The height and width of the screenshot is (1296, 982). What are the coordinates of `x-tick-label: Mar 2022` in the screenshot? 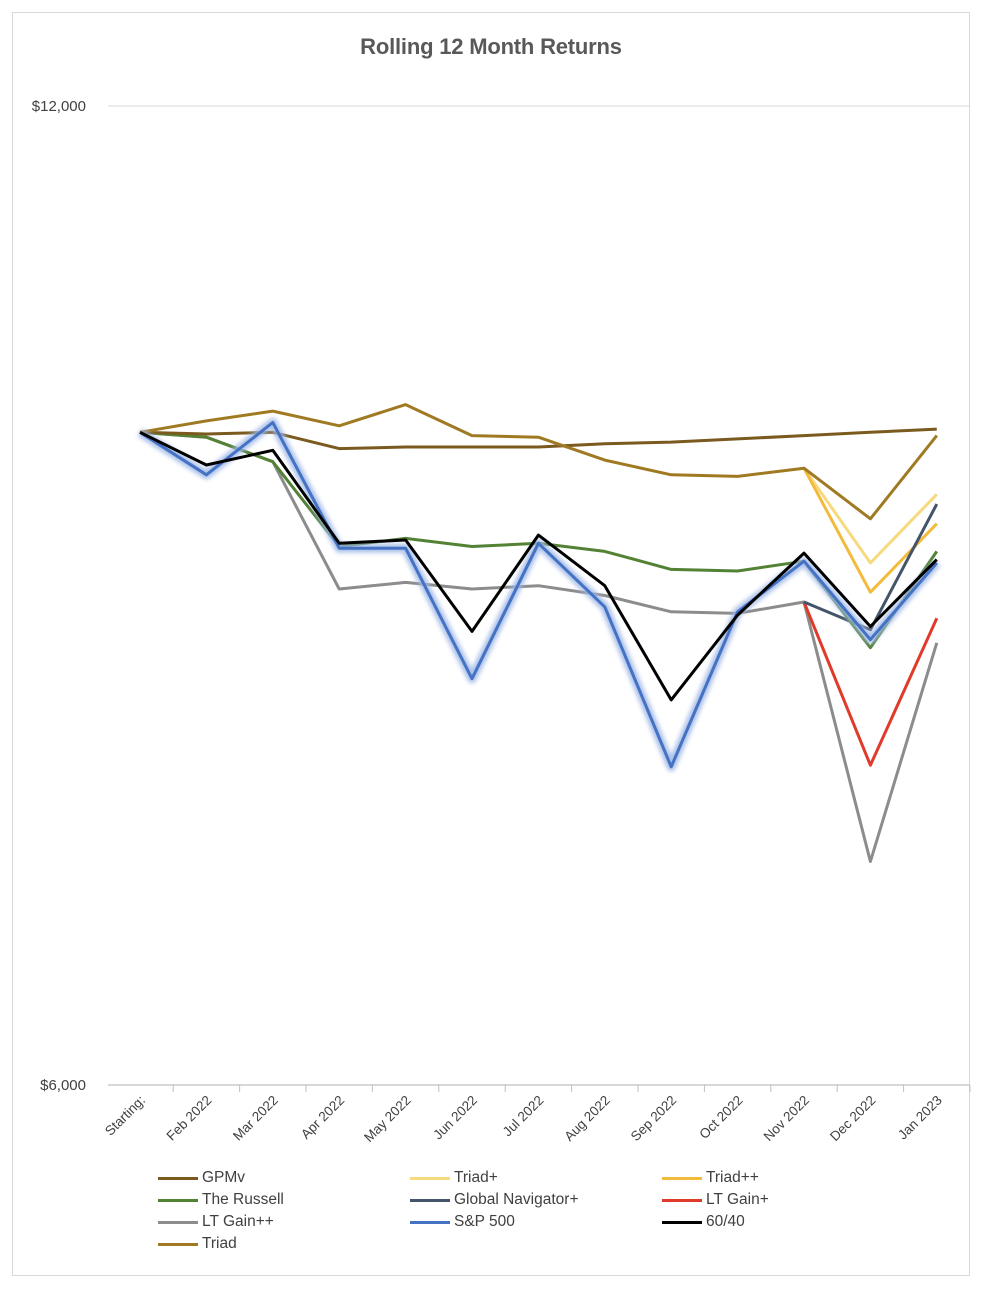 It's located at (255, 1118).